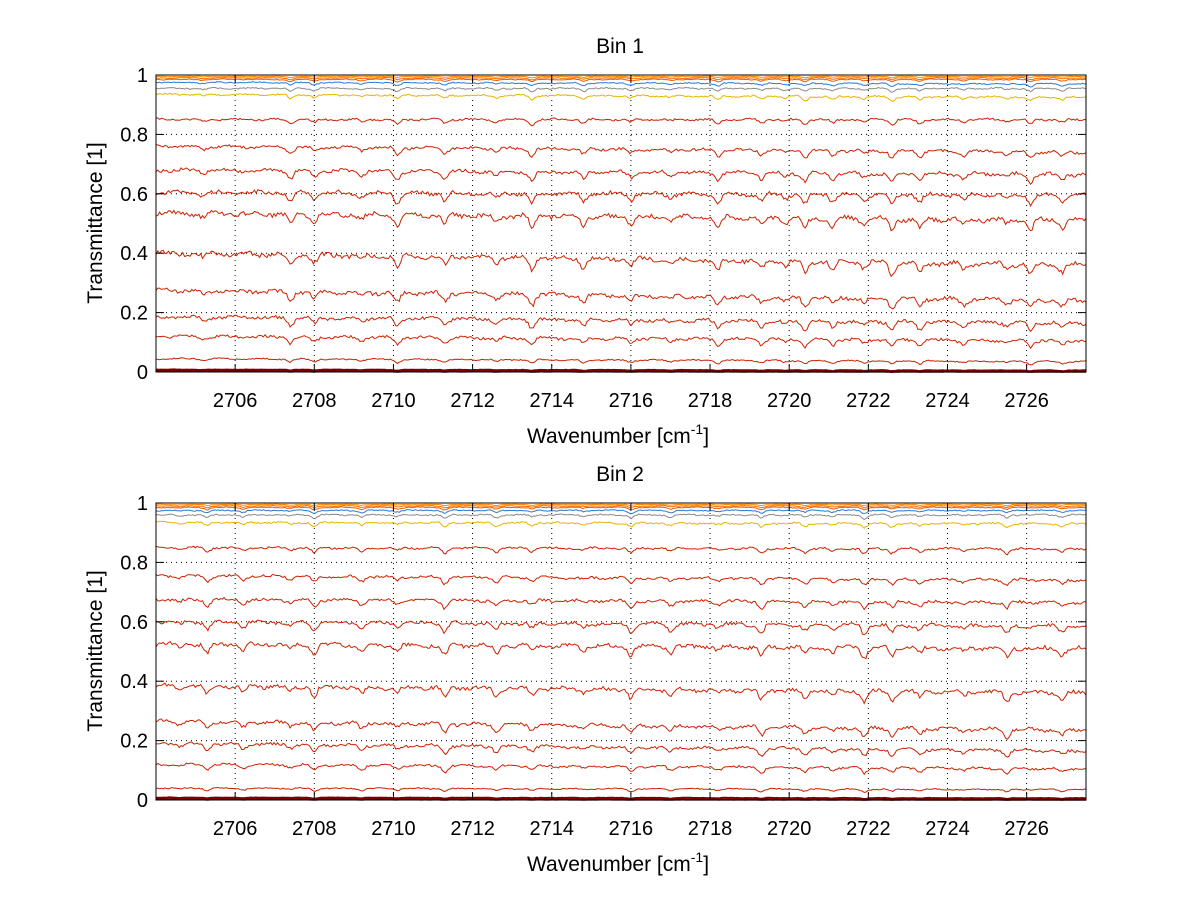  Describe the element at coordinates (620, 46) in the screenshot. I see `chart-title: Bin 1` at that location.